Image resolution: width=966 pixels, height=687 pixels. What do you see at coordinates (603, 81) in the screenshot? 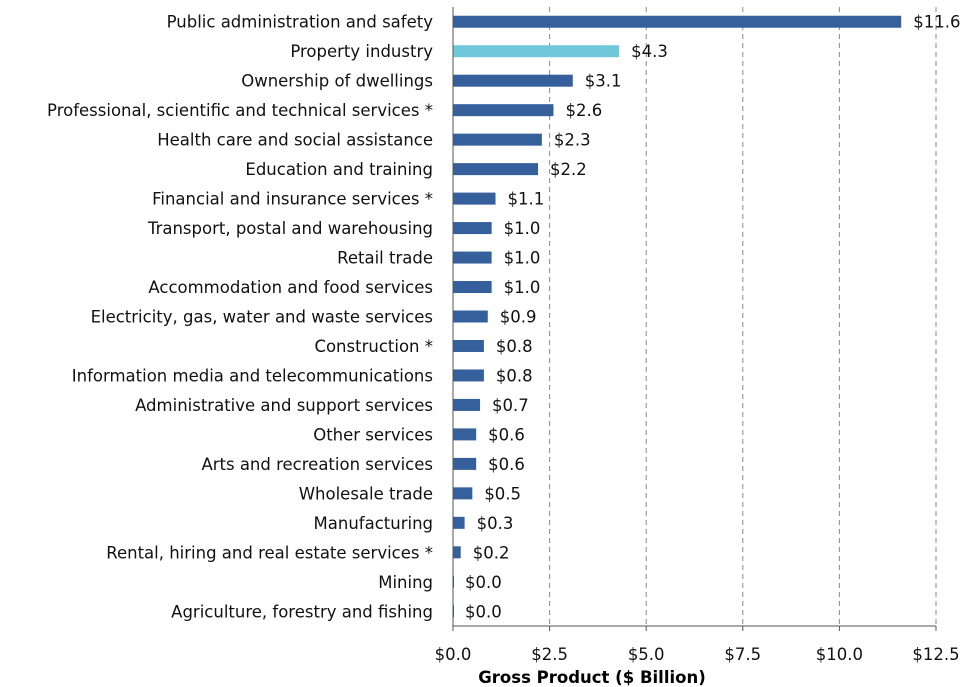
I see `value-label: $3.1` at bounding box center [603, 81].